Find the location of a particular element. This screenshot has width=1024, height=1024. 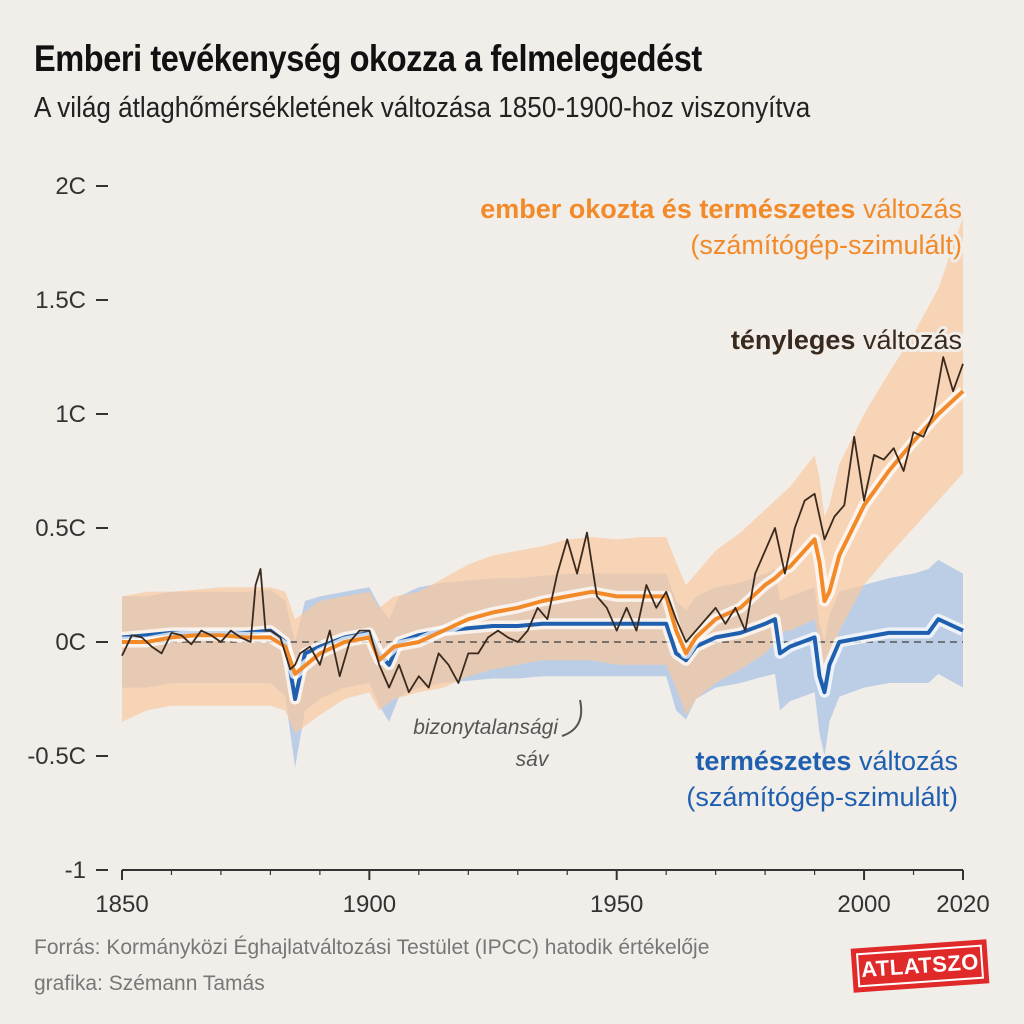

human-label-line2: (számítógép-szimulált) is located at coordinates (826, 245).